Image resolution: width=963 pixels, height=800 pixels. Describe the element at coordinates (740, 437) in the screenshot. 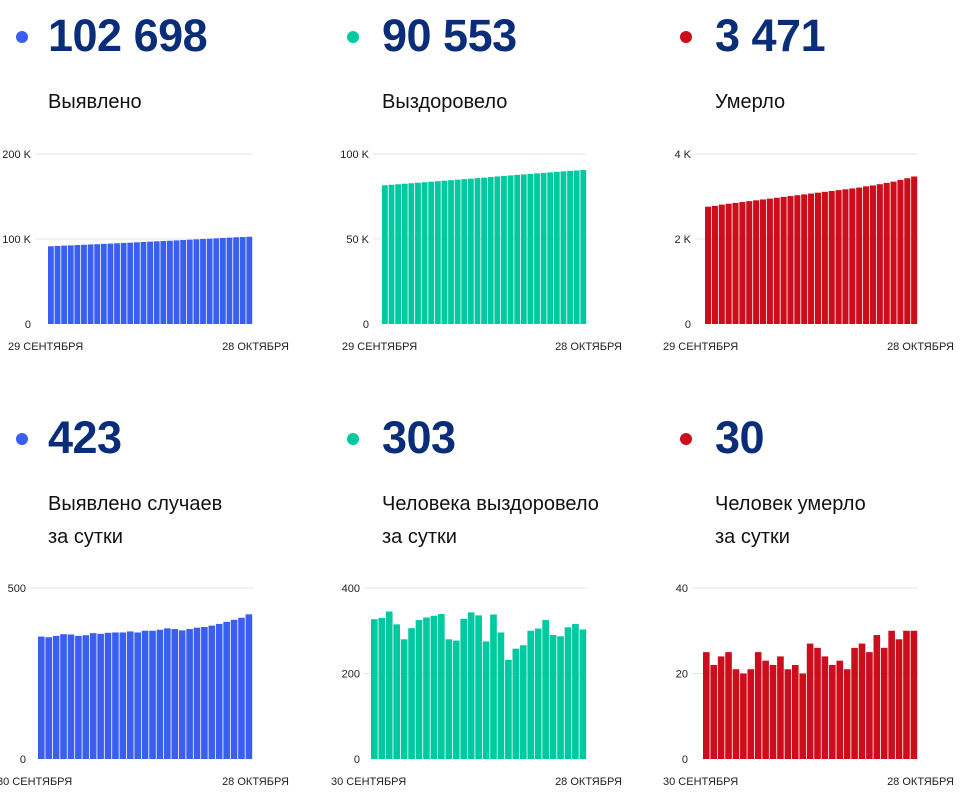

I see `daily-deaths-value: 30` at that location.